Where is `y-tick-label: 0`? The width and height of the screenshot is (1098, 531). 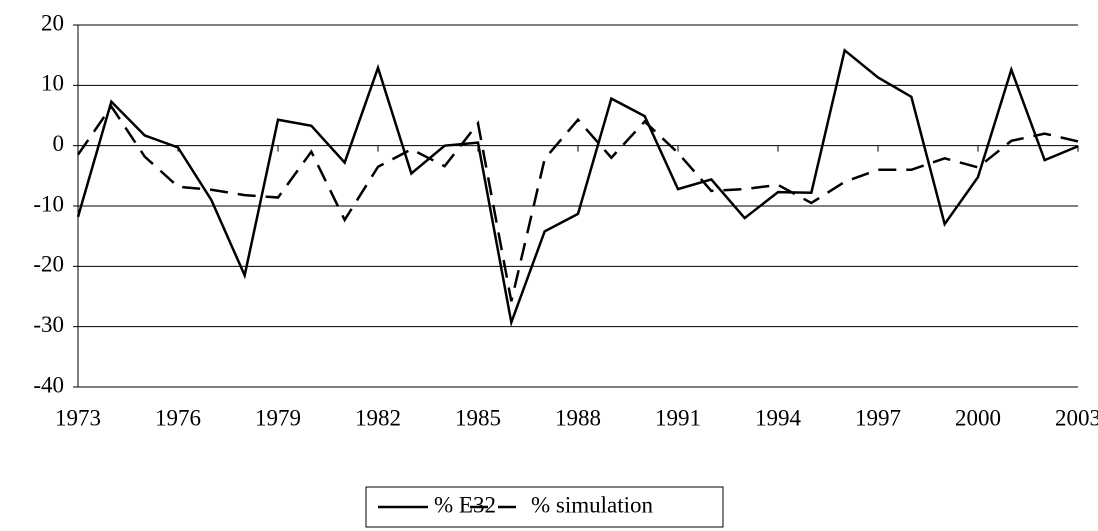 y-tick-label: 0 is located at coordinates (59, 143).